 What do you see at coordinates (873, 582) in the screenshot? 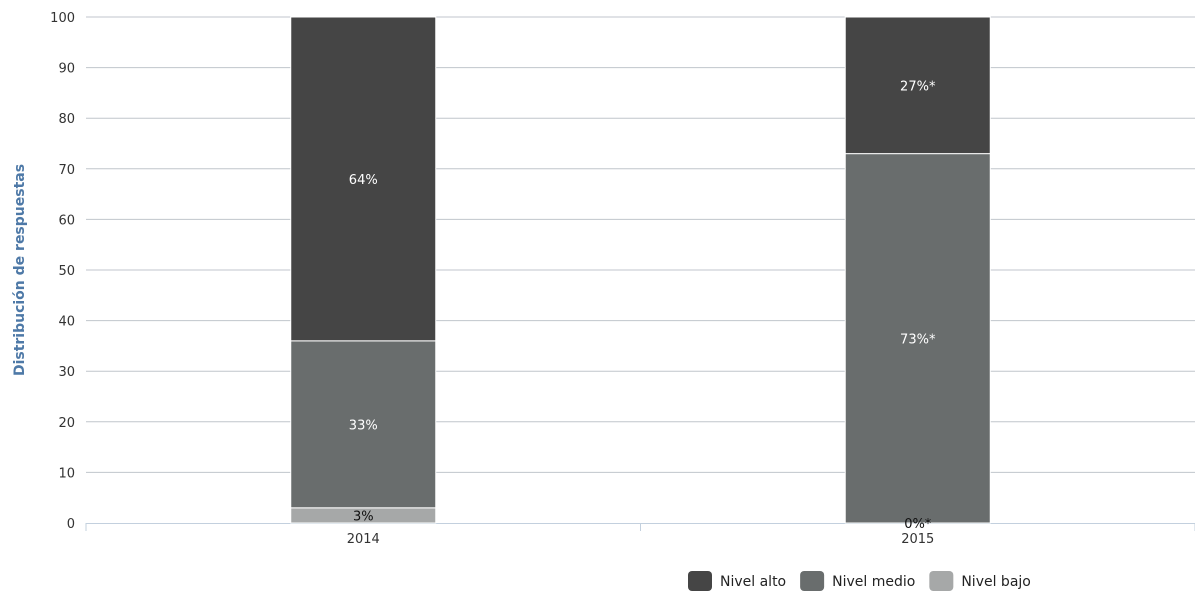
I see `legend-label: Nivel medio` at bounding box center [873, 582].